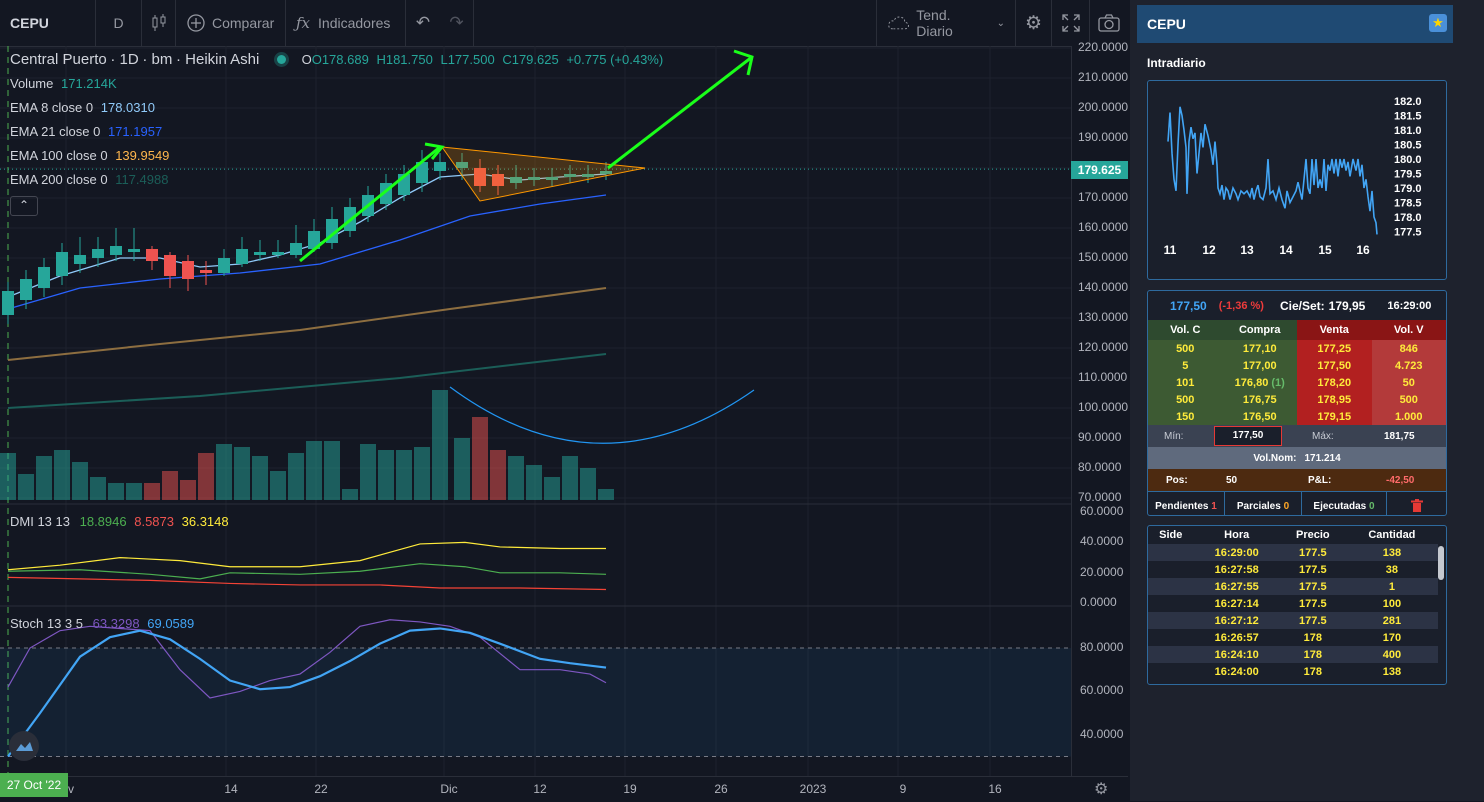 This screenshot has width=1484, height=802. Describe the element at coordinates (743, 62) in the screenshot. I see `arrow-head` at that location.